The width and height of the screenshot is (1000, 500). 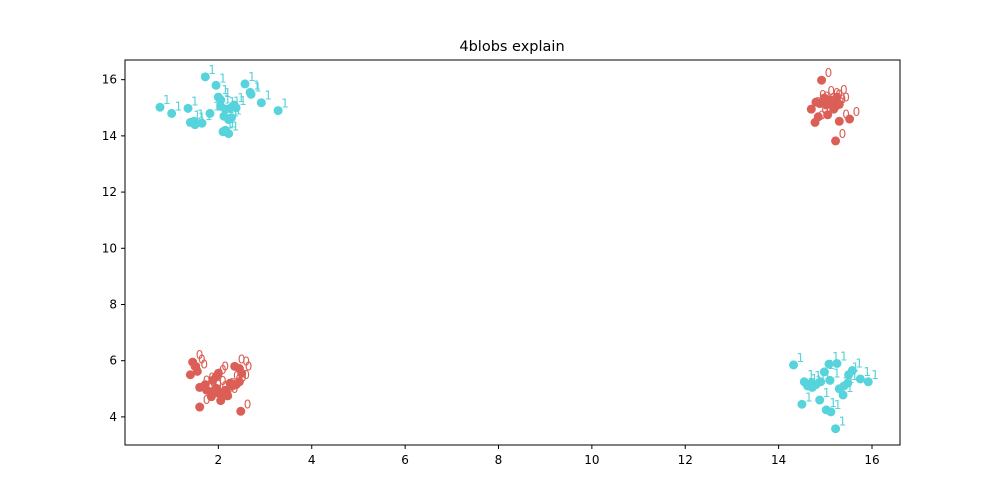 What do you see at coordinates (871, 460) in the screenshot?
I see `x-tick-label: 16` at bounding box center [871, 460].